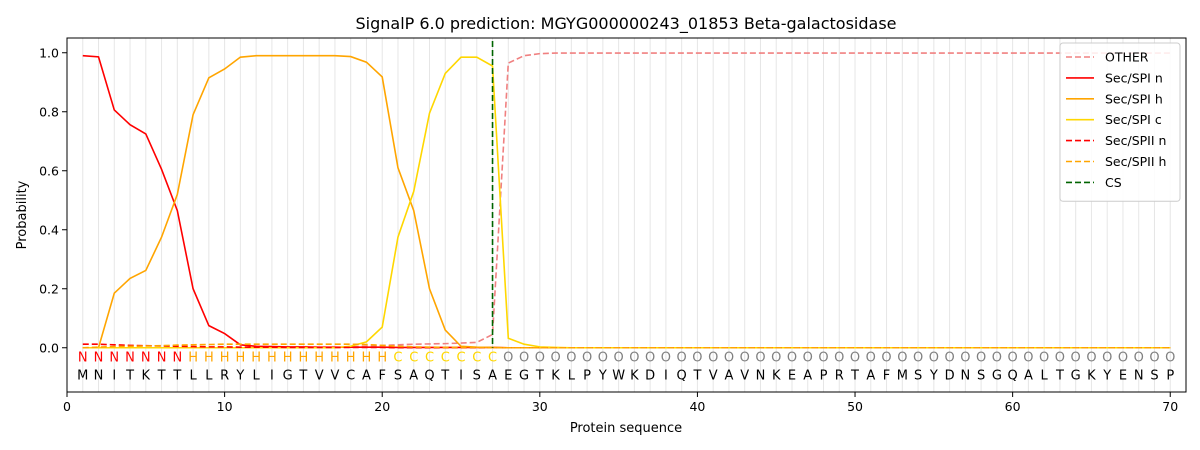 The width and height of the screenshot is (1200, 450). Describe the element at coordinates (697, 406) in the screenshot. I see `x-tick-label: 40` at that location.